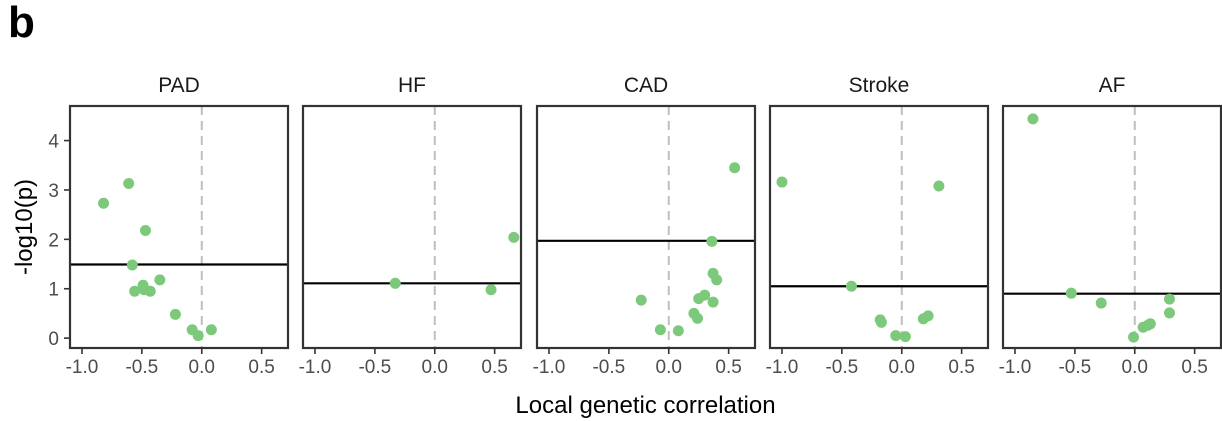 This screenshot has width=1222, height=421. Describe the element at coordinates (549, 367) in the screenshot. I see `x-tick-label-cad-0: -1.0` at that location.